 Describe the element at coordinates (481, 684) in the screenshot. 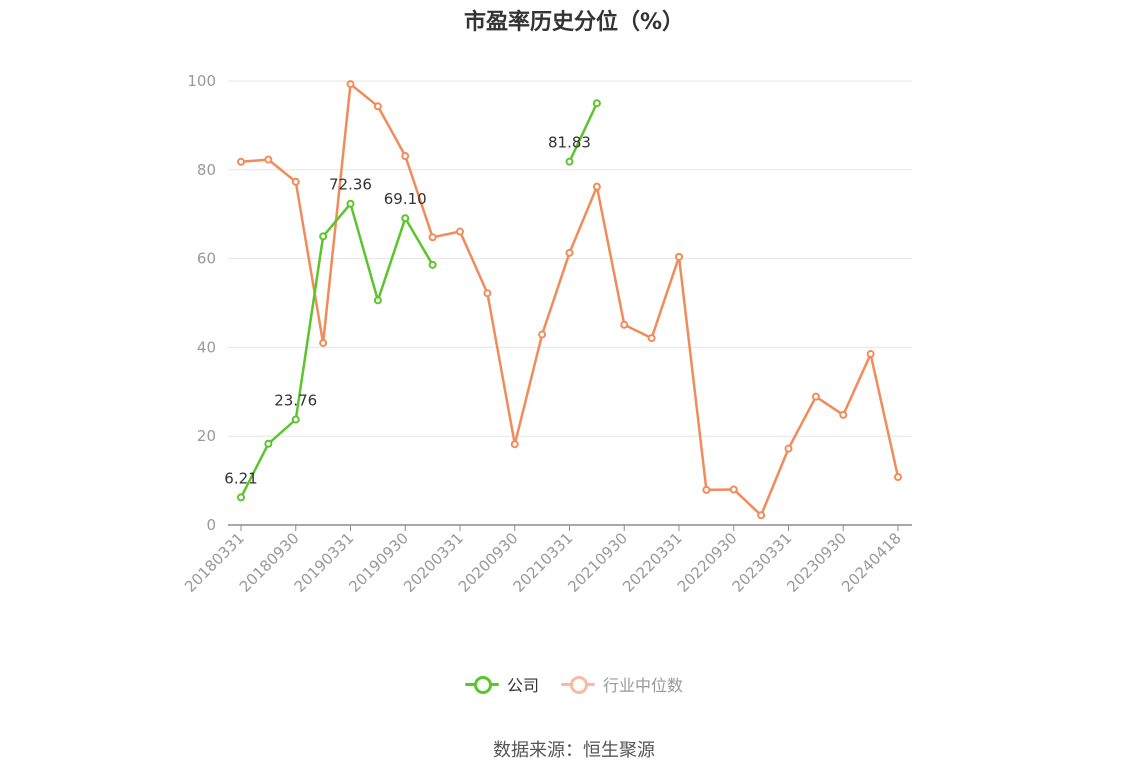

I see `legend-swatch-company` at that location.